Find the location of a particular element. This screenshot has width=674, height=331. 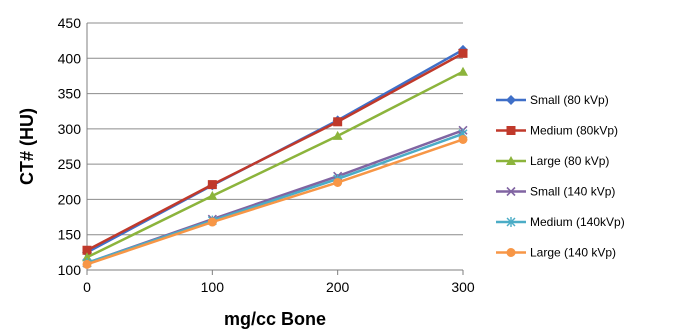

x-tick-label: 200 is located at coordinates (338, 287).